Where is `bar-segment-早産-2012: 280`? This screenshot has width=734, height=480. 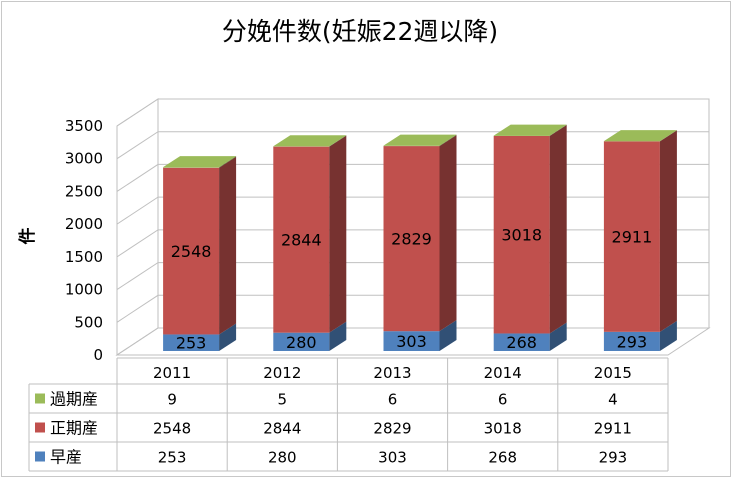
bar-segment-早産-2012: 280 is located at coordinates (310, 336).